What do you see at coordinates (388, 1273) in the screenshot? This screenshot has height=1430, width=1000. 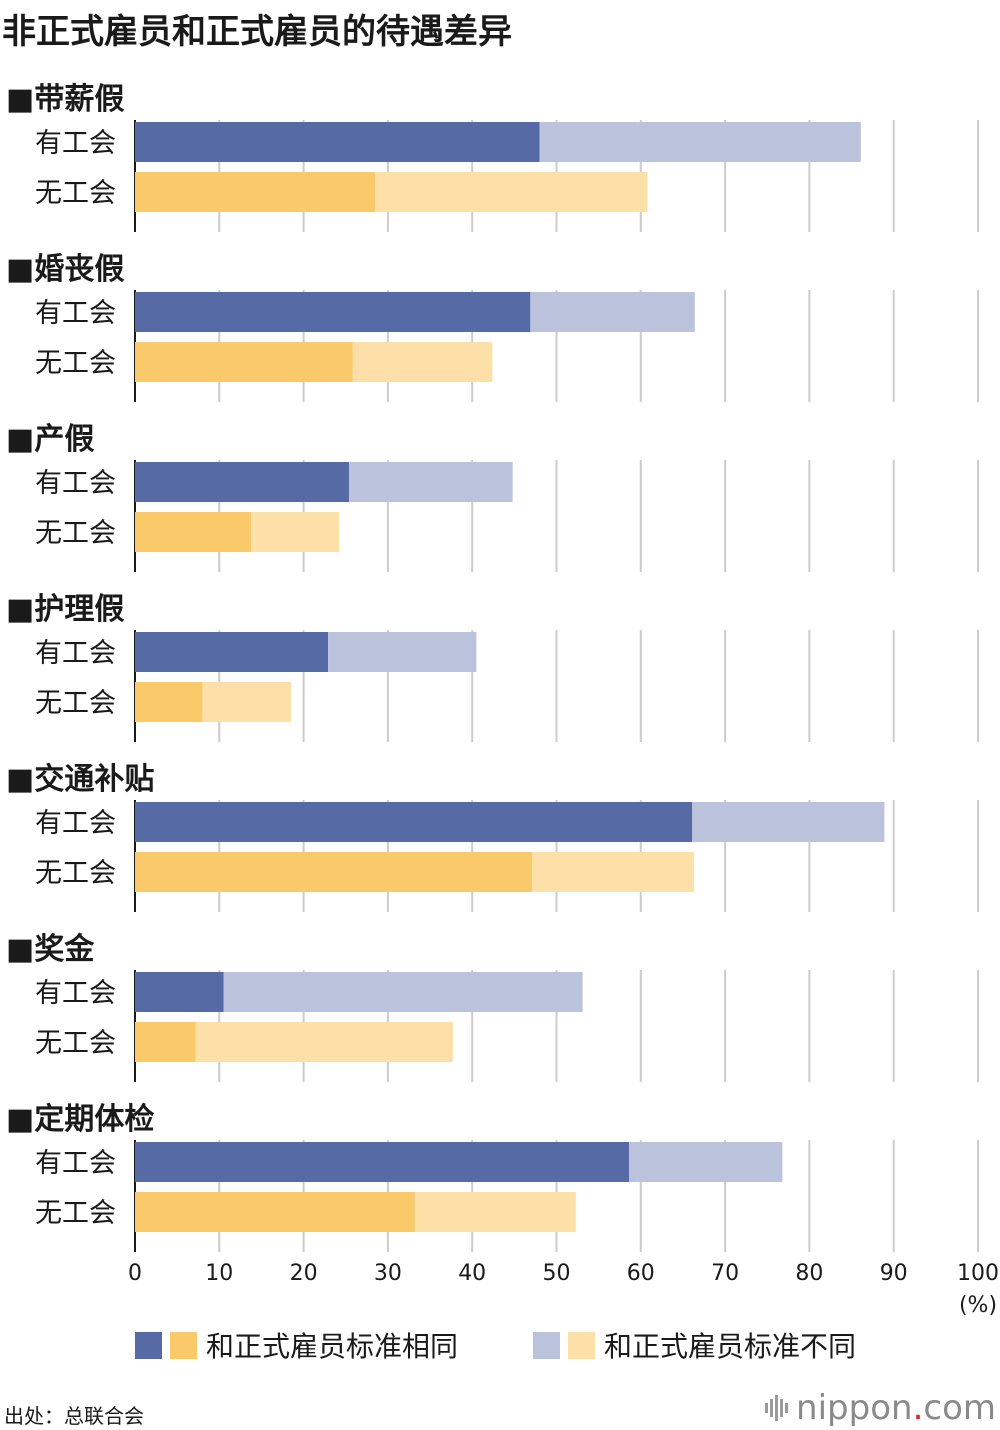 I see `x-tick-label: 30` at bounding box center [388, 1273].